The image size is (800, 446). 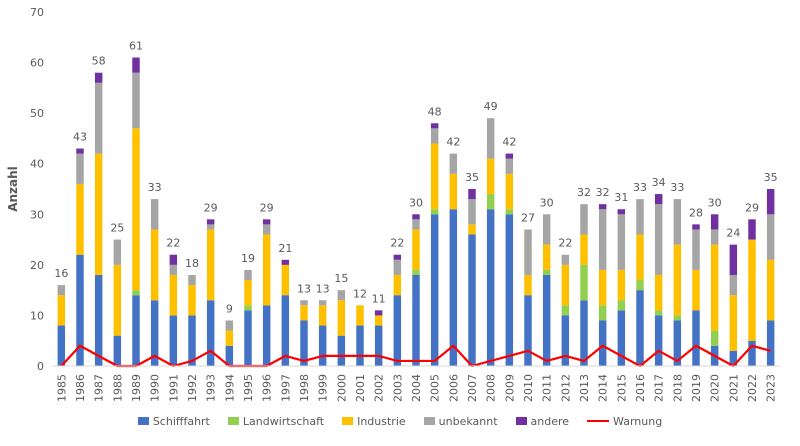 I want to click on y-tick-label: 20, so click(x=37, y=265).